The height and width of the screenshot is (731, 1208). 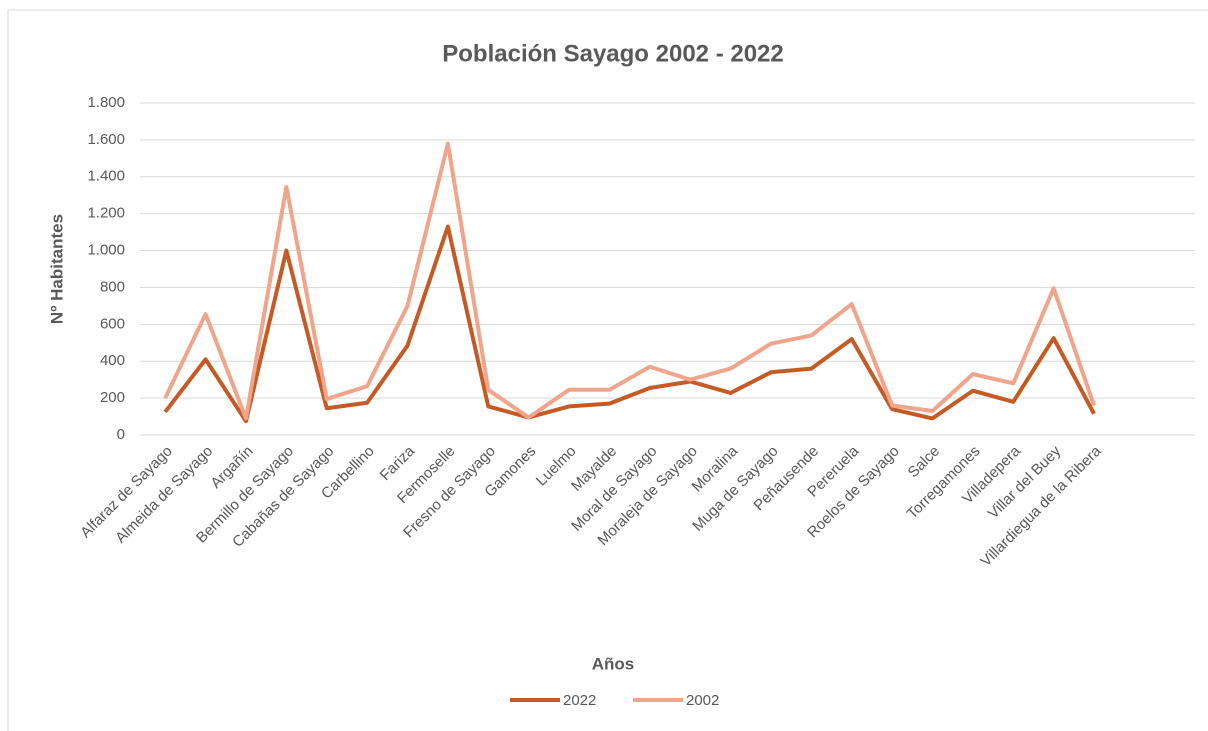 What do you see at coordinates (106, 250) in the screenshot?
I see `y-tick-label: 1.000` at bounding box center [106, 250].